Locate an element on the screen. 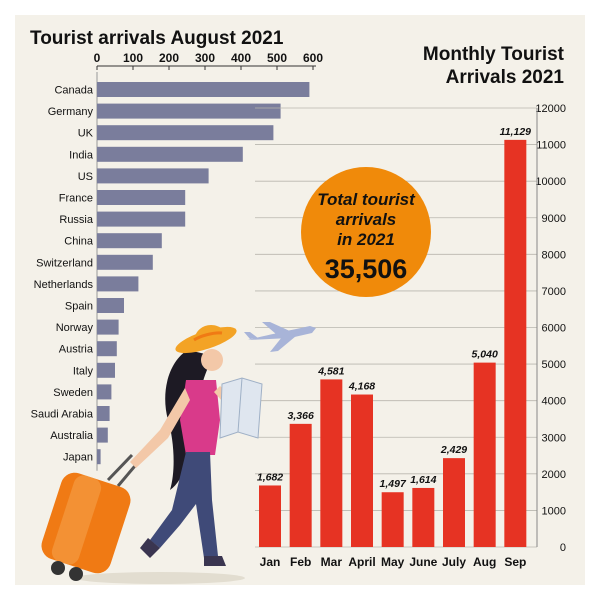 Image resolution: width=600 pixels, height=605 pixels. monthly-value-label: 3,366 is located at coordinates (301, 416).